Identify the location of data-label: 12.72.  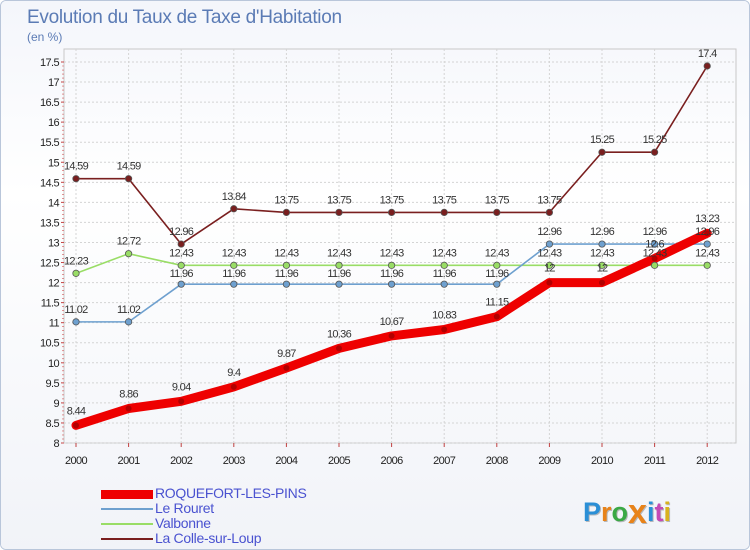
(129, 242).